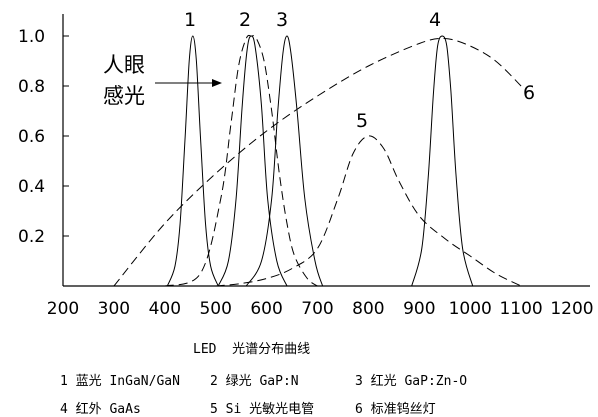 This screenshot has height=417, width=598. I want to click on y-tick-label: 1.0, so click(31, 37).